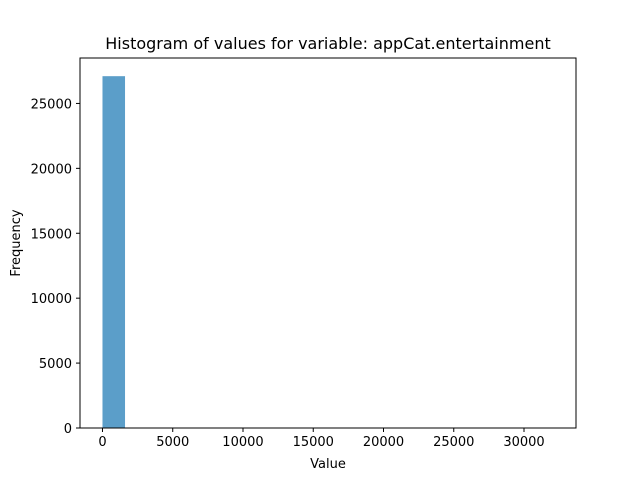 The image size is (640, 480). Describe the element at coordinates (68, 429) in the screenshot. I see `y-tick-label-0: 0` at that location.